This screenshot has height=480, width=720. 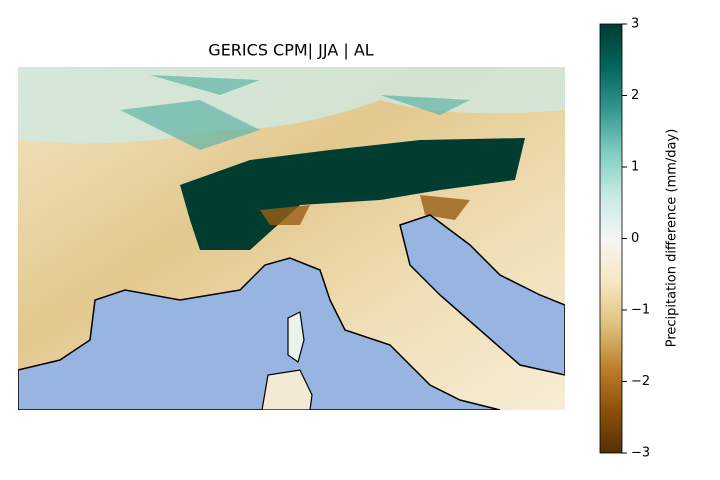 What do you see at coordinates (290, 50) in the screenshot?
I see `map-title: GERICS CPM| JJA | AL` at bounding box center [290, 50].